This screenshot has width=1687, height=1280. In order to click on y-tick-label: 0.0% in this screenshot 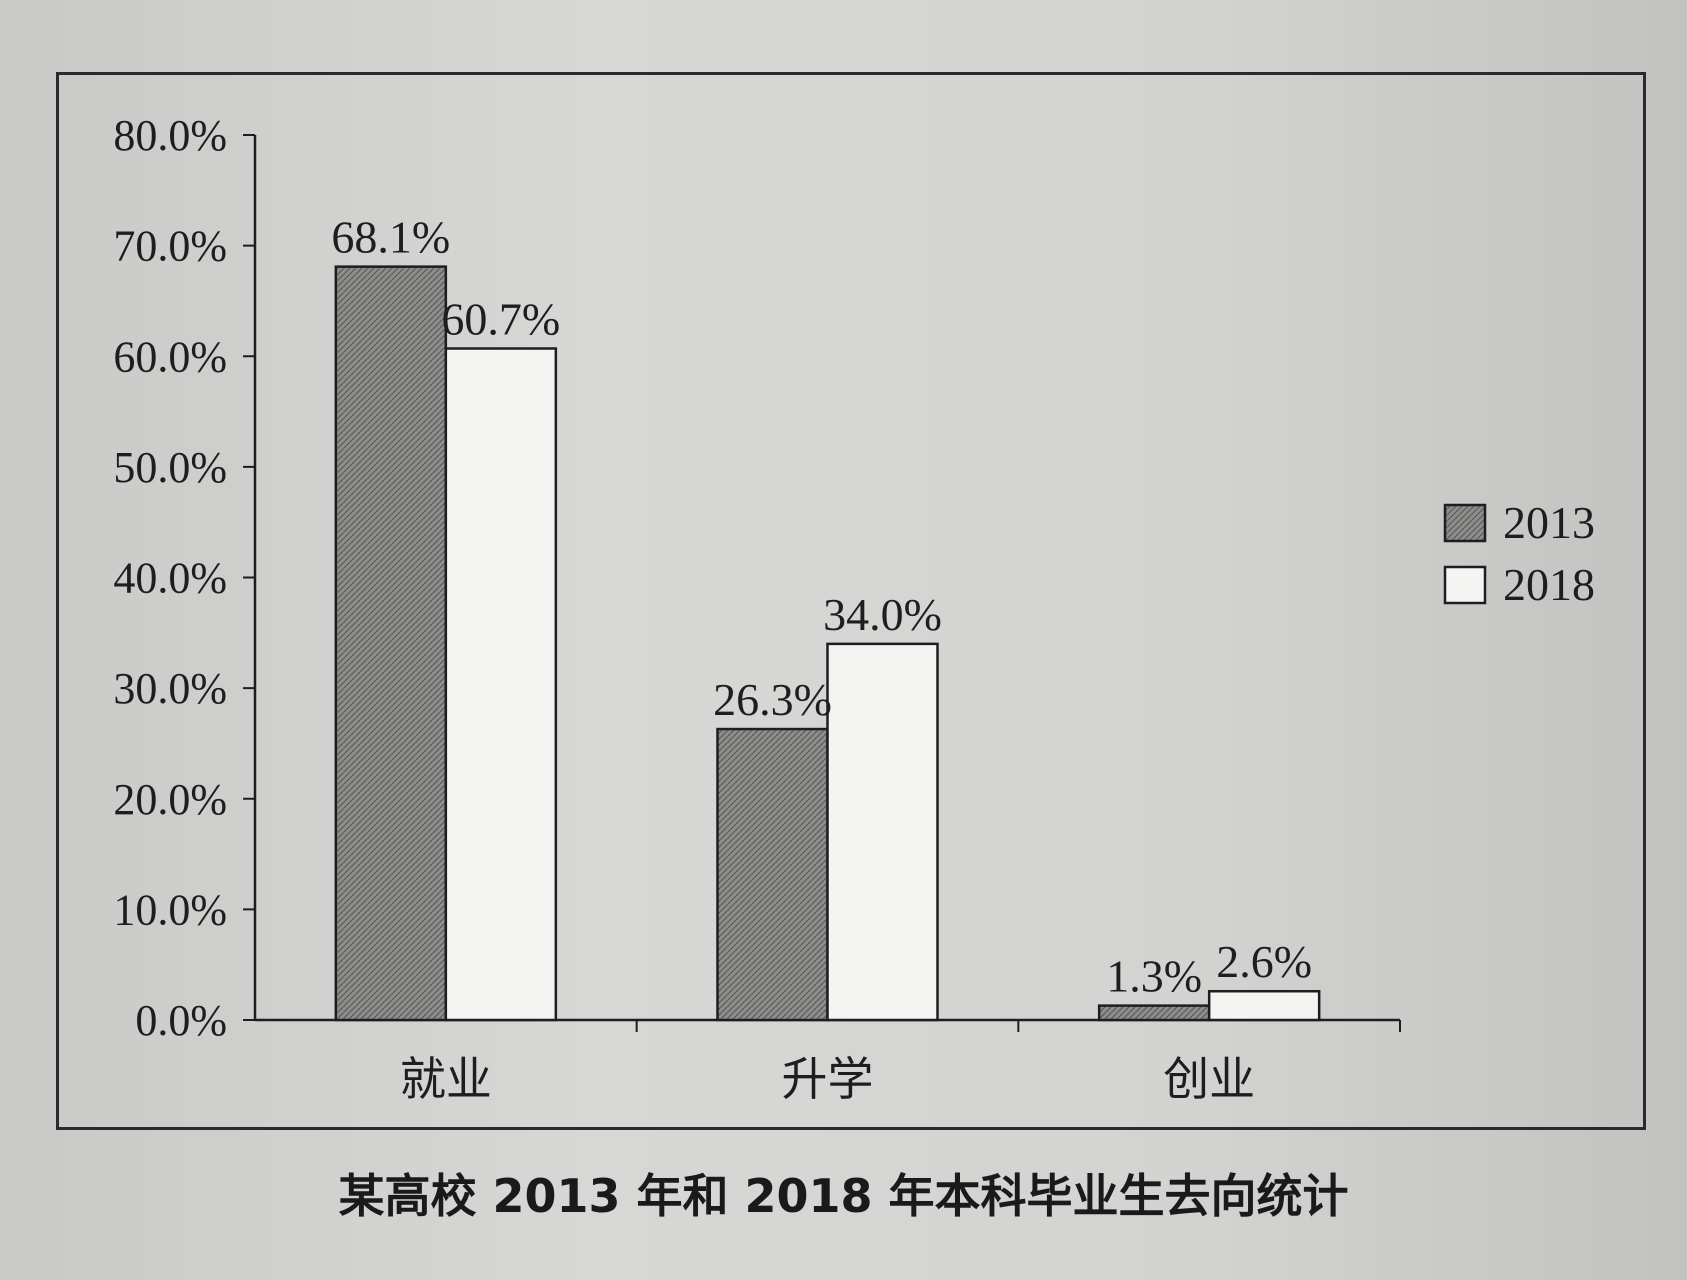, I will do `click(181, 1020)`.